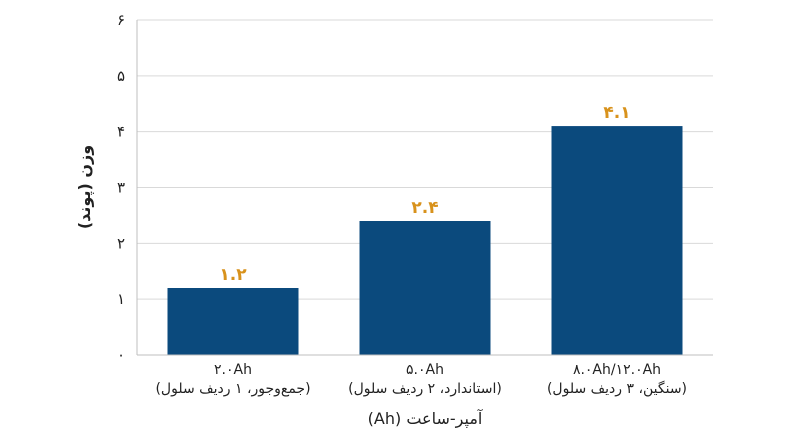 Image resolution: width=800 pixels, height=447 pixels. I want to click on y-tick-label: ۱, so click(121, 299).